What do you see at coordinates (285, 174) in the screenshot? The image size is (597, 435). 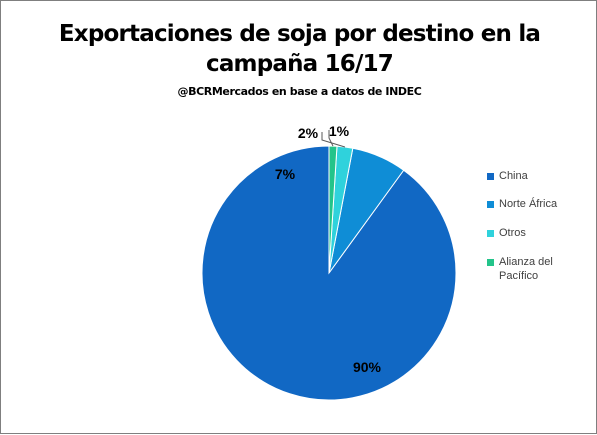 I see `data-label-norte-africa: 7%` at bounding box center [285, 174].